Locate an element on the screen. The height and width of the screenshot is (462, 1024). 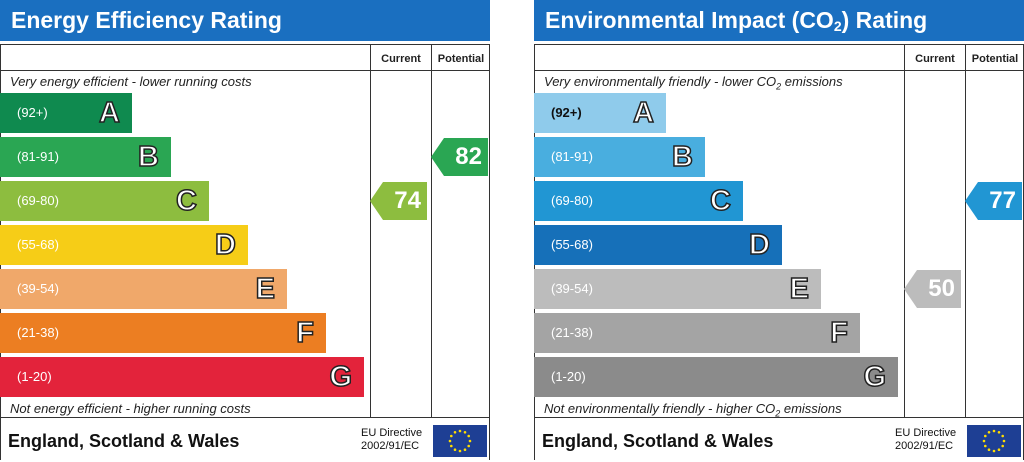
current-rating-value: 50 is located at coordinates (941, 288).